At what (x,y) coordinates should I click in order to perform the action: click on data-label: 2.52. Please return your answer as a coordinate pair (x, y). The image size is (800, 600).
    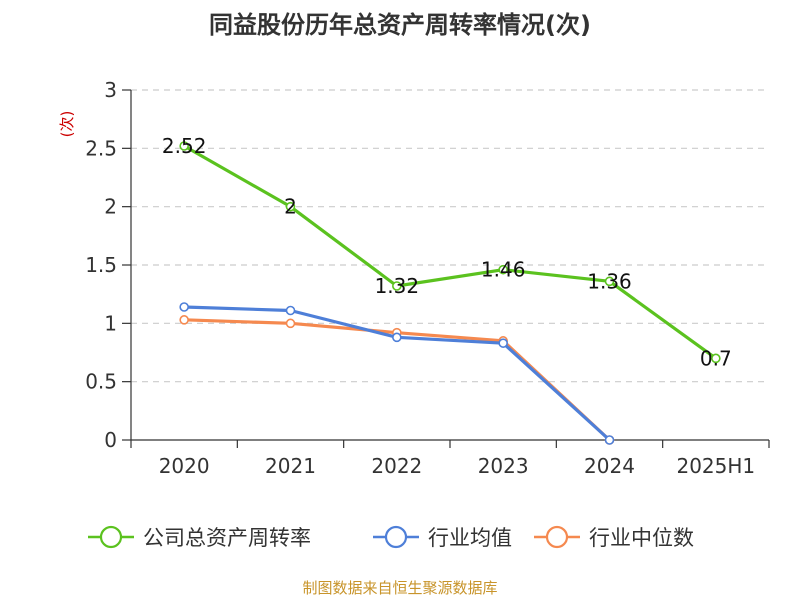
    Looking at the image, I should click on (184, 146).